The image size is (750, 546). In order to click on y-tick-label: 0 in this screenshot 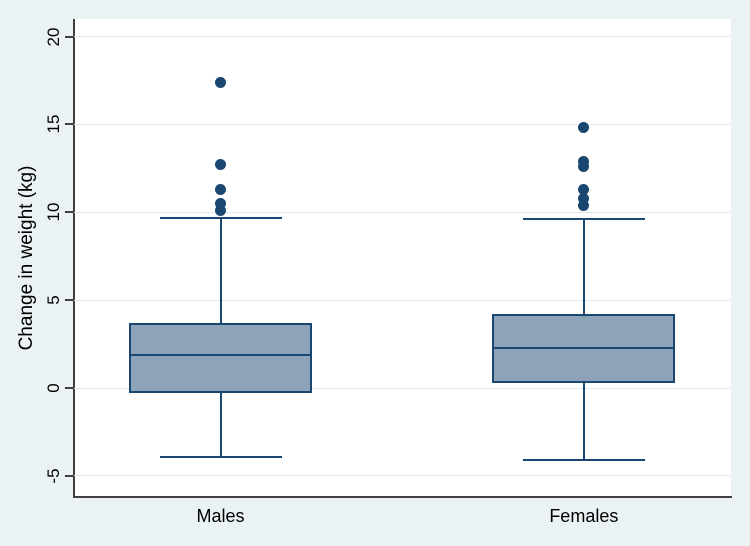, I will do `click(53, 388)`.